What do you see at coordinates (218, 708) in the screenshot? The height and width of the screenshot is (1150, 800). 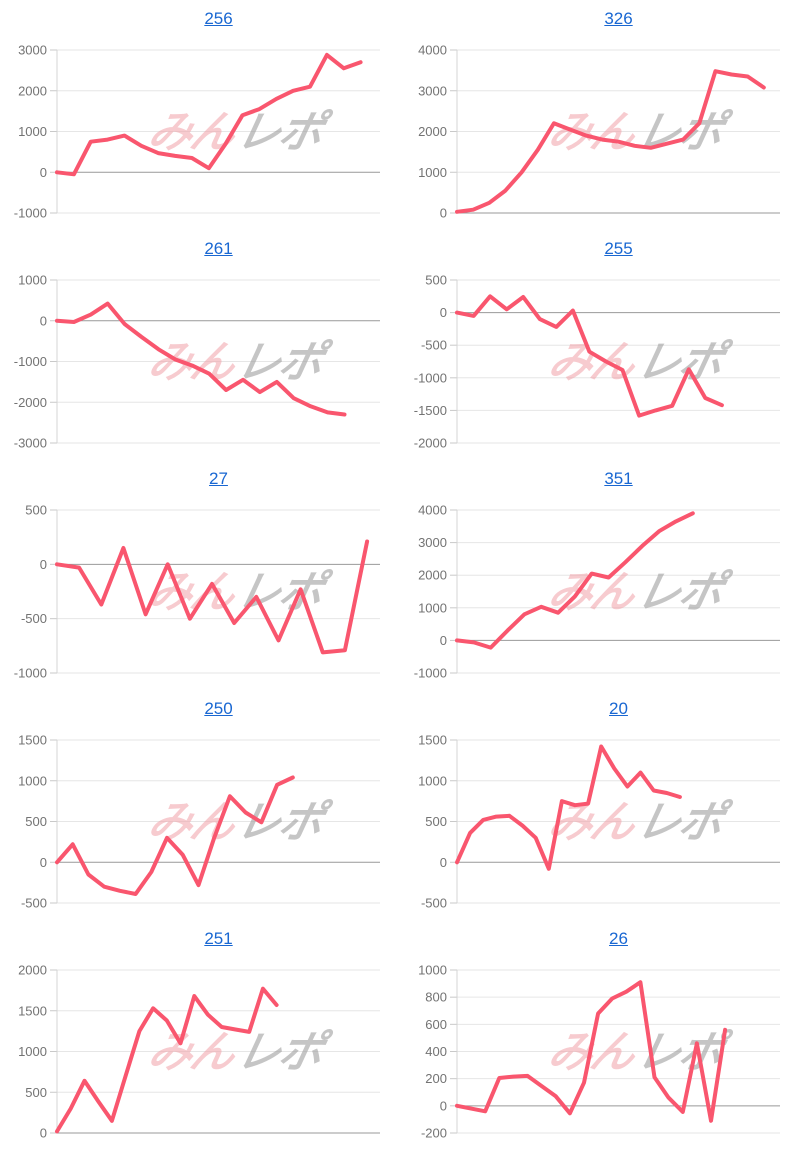 I see `chart-title-link: 250` at bounding box center [218, 708].